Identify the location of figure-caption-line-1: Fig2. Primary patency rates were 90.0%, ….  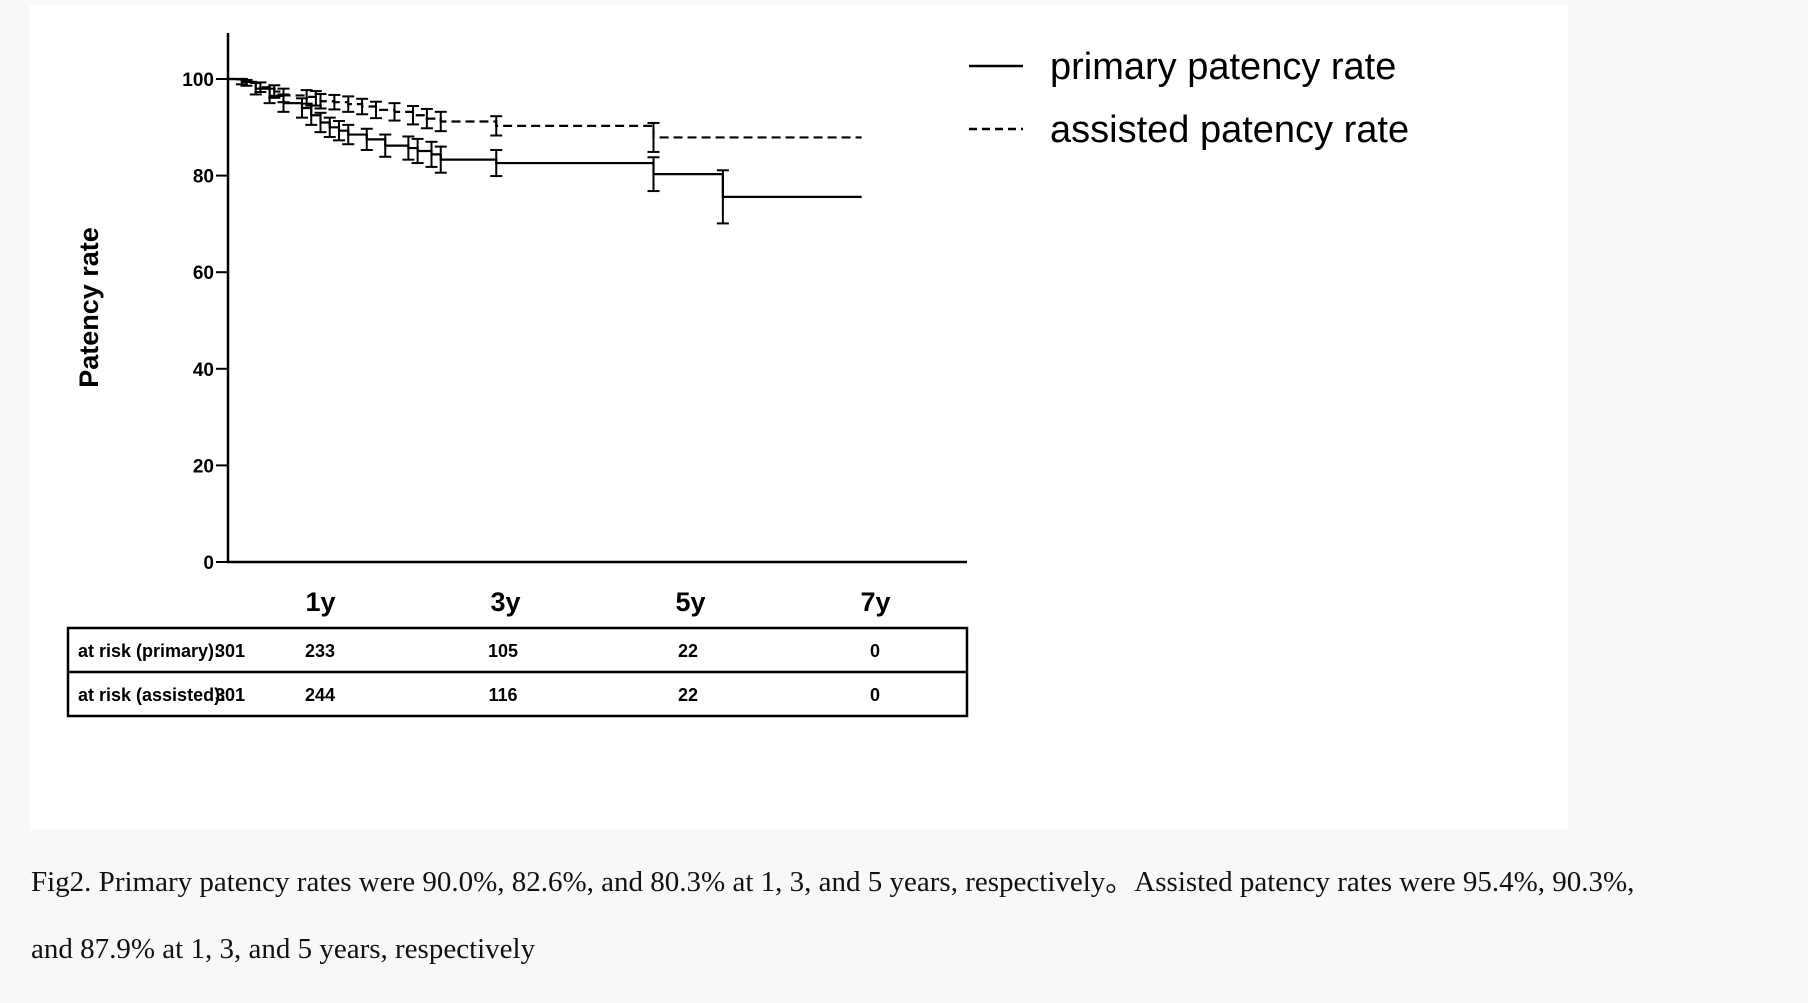
(833, 882).